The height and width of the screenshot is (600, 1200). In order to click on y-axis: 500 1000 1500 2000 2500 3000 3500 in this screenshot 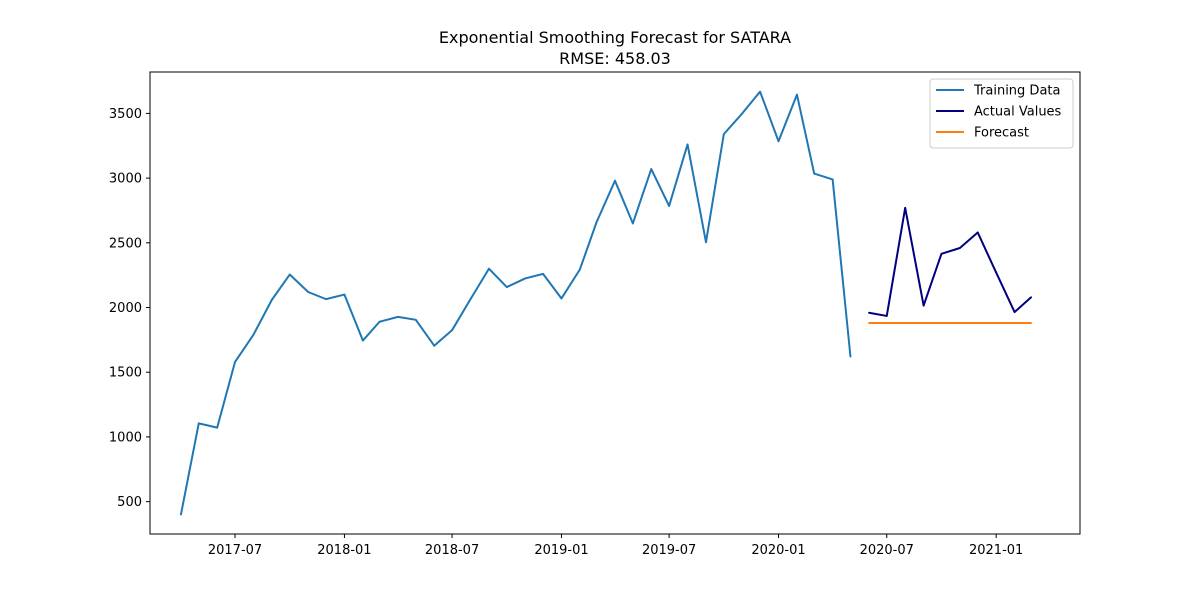, I will do `click(129, 308)`.